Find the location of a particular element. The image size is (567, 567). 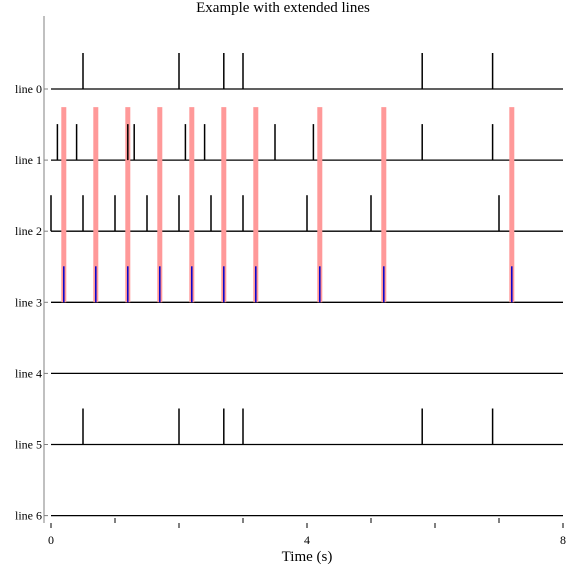

row-label: line 1 is located at coordinates (28, 160).